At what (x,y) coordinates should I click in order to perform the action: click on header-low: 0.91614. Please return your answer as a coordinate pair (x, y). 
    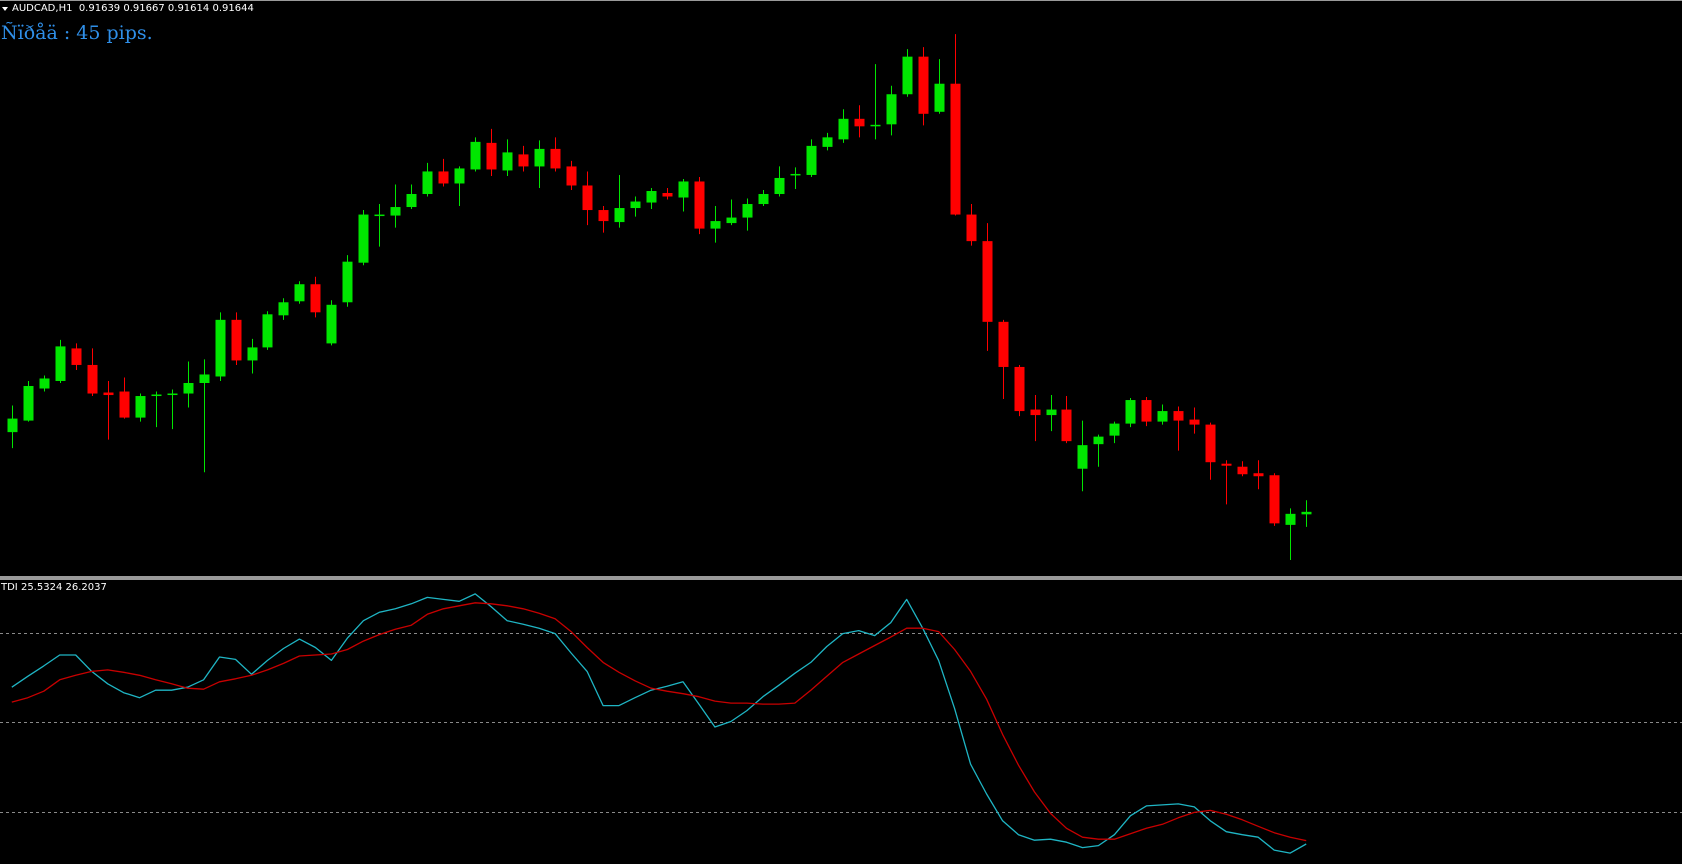
    Looking at the image, I should click on (188, 8).